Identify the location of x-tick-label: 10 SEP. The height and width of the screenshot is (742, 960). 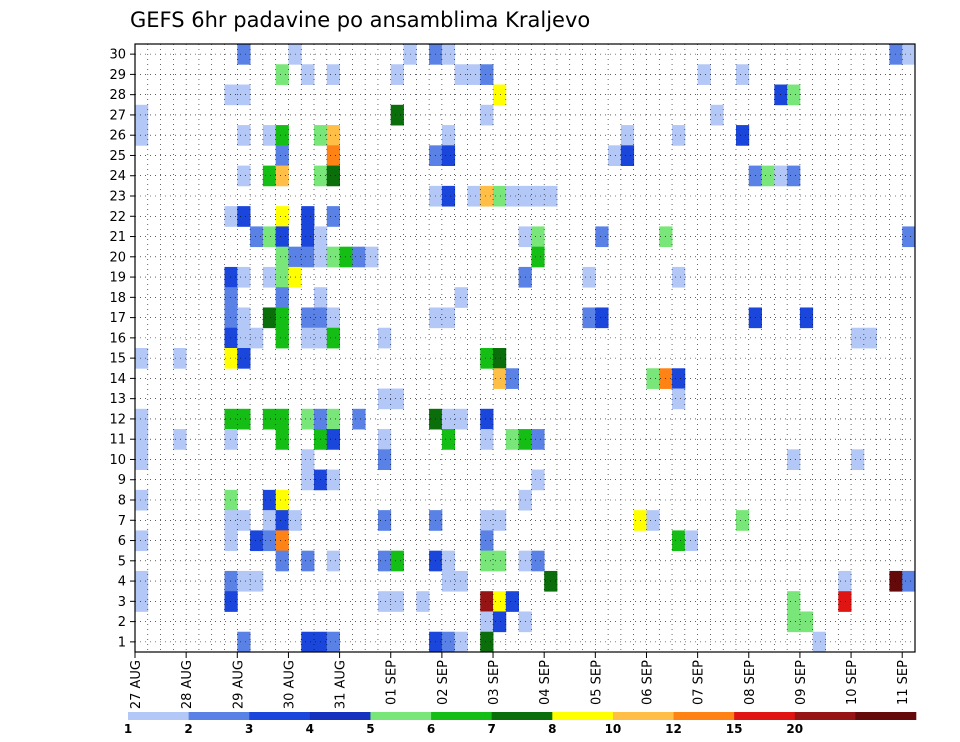
(852, 682).